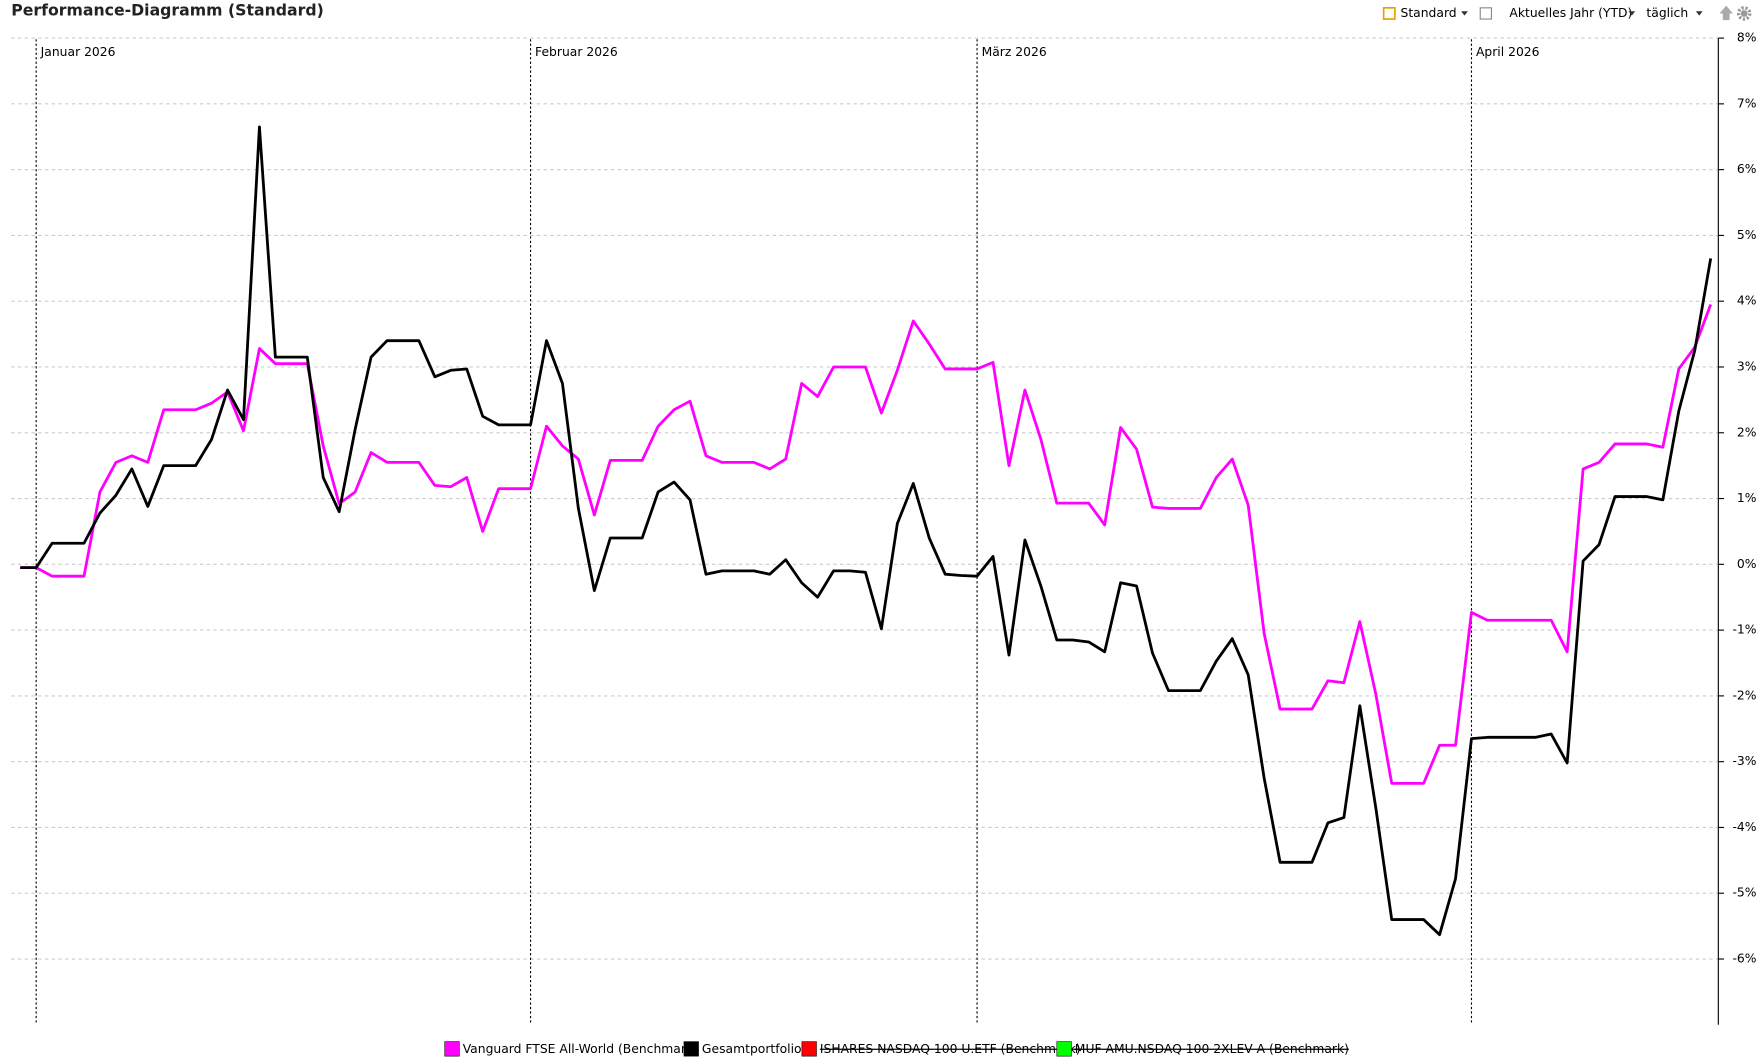 The image size is (1761, 1064). What do you see at coordinates (1744, 761) in the screenshot?
I see `y-tick-label: -3%` at bounding box center [1744, 761].